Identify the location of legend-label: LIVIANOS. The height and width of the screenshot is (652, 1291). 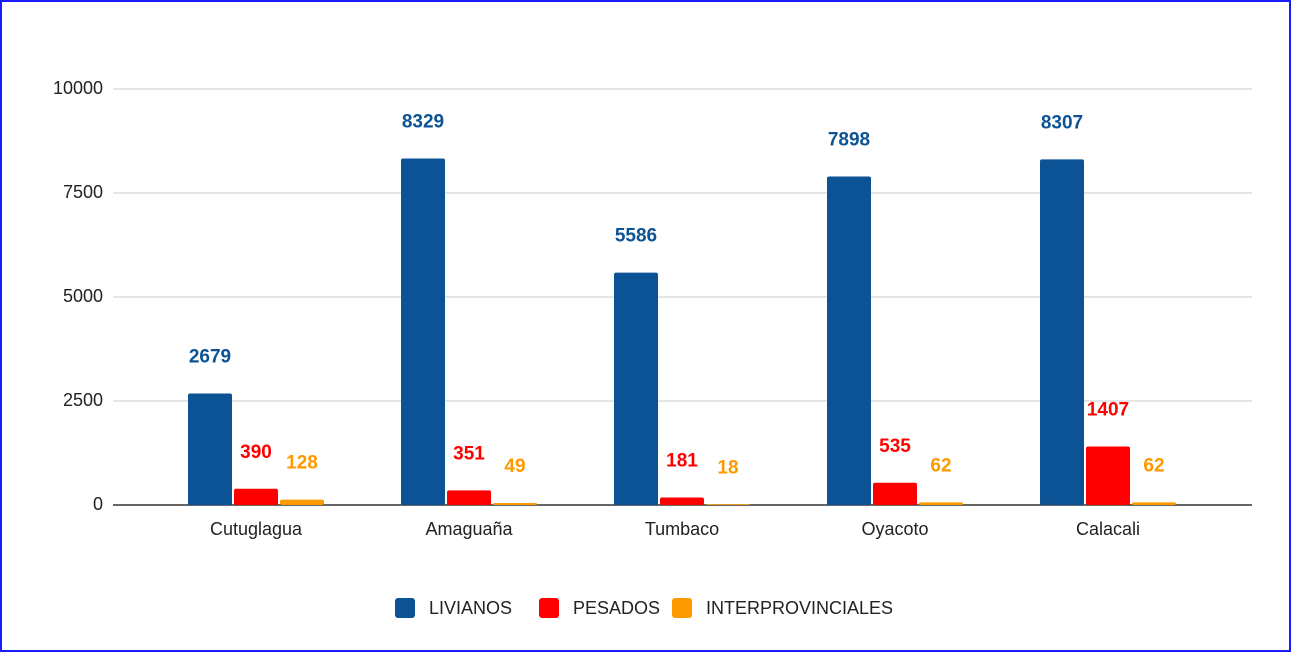
(470, 608).